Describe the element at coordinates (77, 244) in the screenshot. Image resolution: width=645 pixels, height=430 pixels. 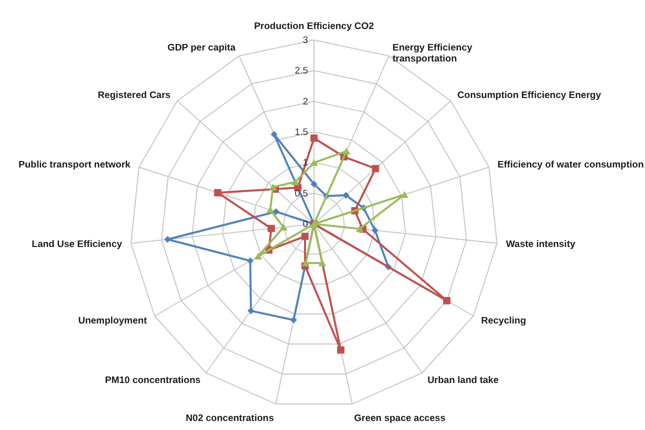
I see `spoke-label: Land Use Efficiency` at that location.